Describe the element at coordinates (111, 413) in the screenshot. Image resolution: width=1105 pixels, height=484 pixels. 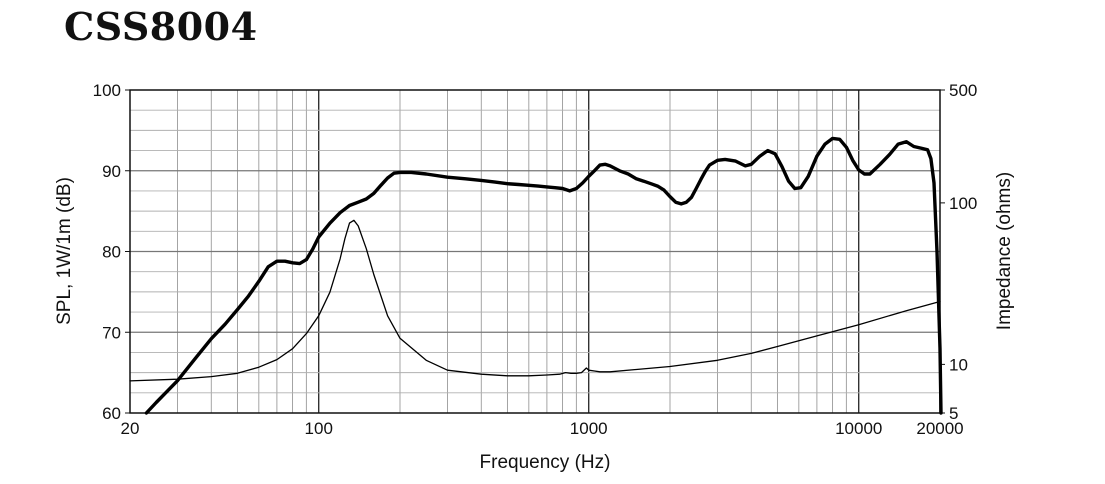
I see `y-tick-label: 60` at that location.